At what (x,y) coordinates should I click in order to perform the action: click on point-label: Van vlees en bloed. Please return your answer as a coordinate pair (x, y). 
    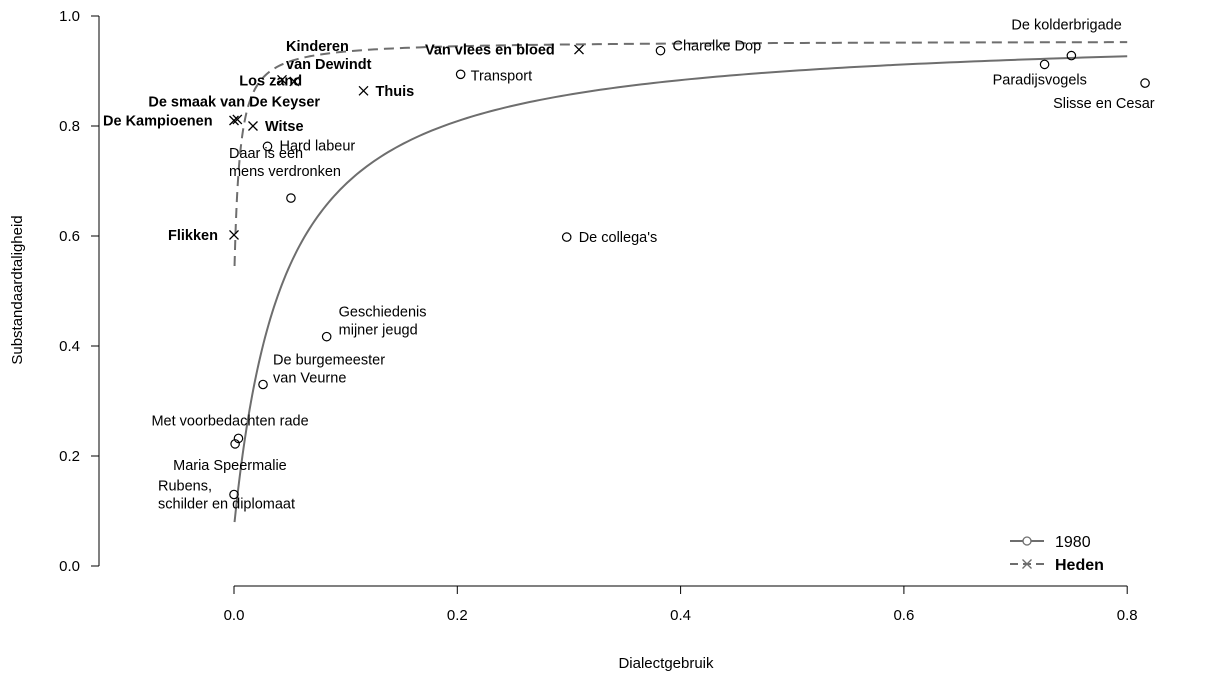
    Looking at the image, I should click on (490, 51).